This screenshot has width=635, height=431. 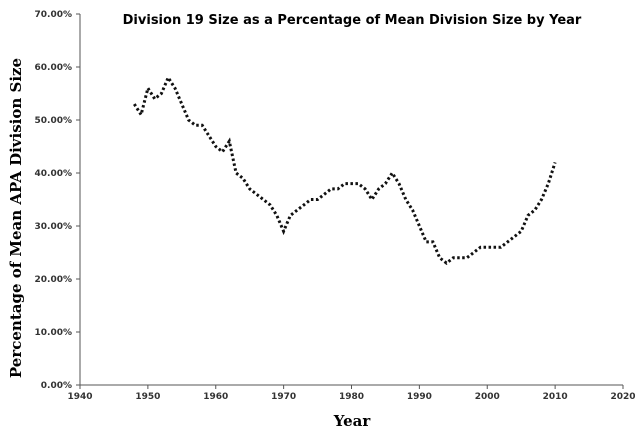 What do you see at coordinates (555, 397) in the screenshot?
I see `x-tick-label: 2010` at bounding box center [555, 397].